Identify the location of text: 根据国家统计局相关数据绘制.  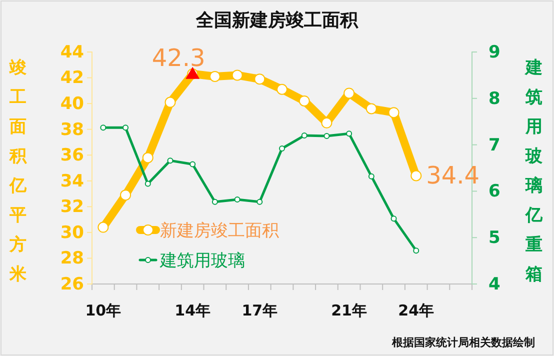
(463, 342).